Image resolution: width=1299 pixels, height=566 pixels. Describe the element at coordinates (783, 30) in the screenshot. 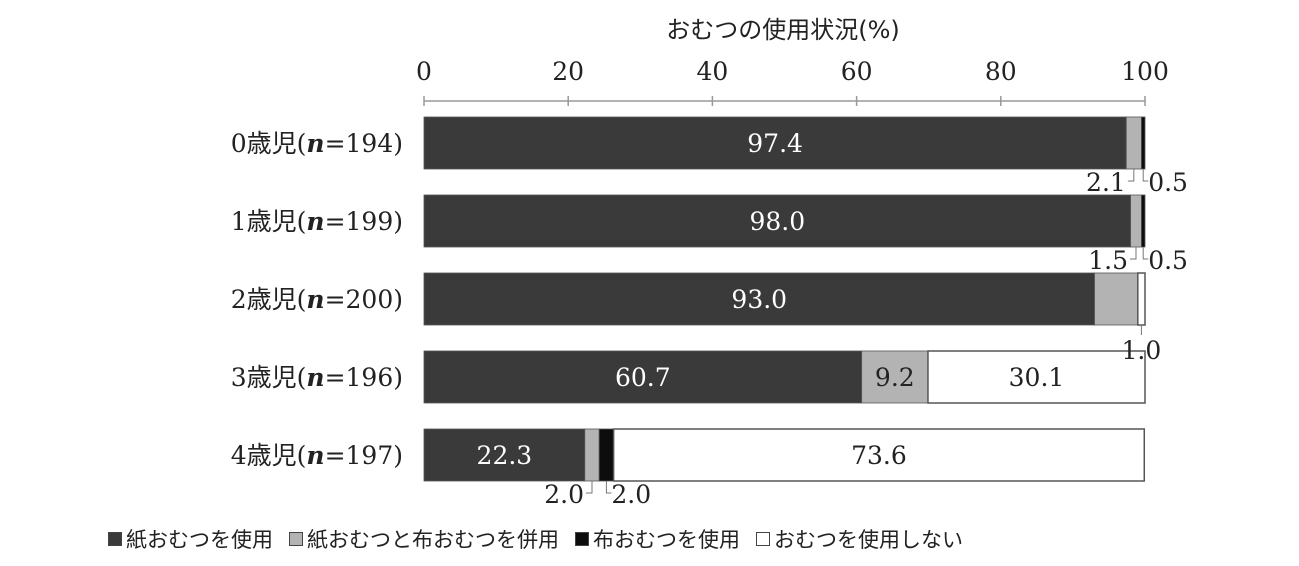

I see `chart-title: おむつの使用状況(%)` at that location.